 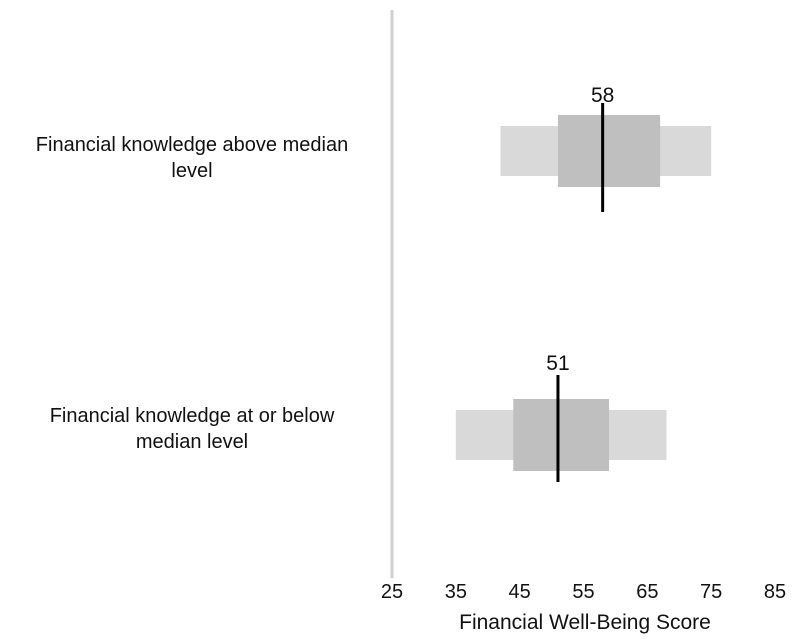 What do you see at coordinates (602, 95) in the screenshot?
I see `median-value-label: 58` at bounding box center [602, 95].